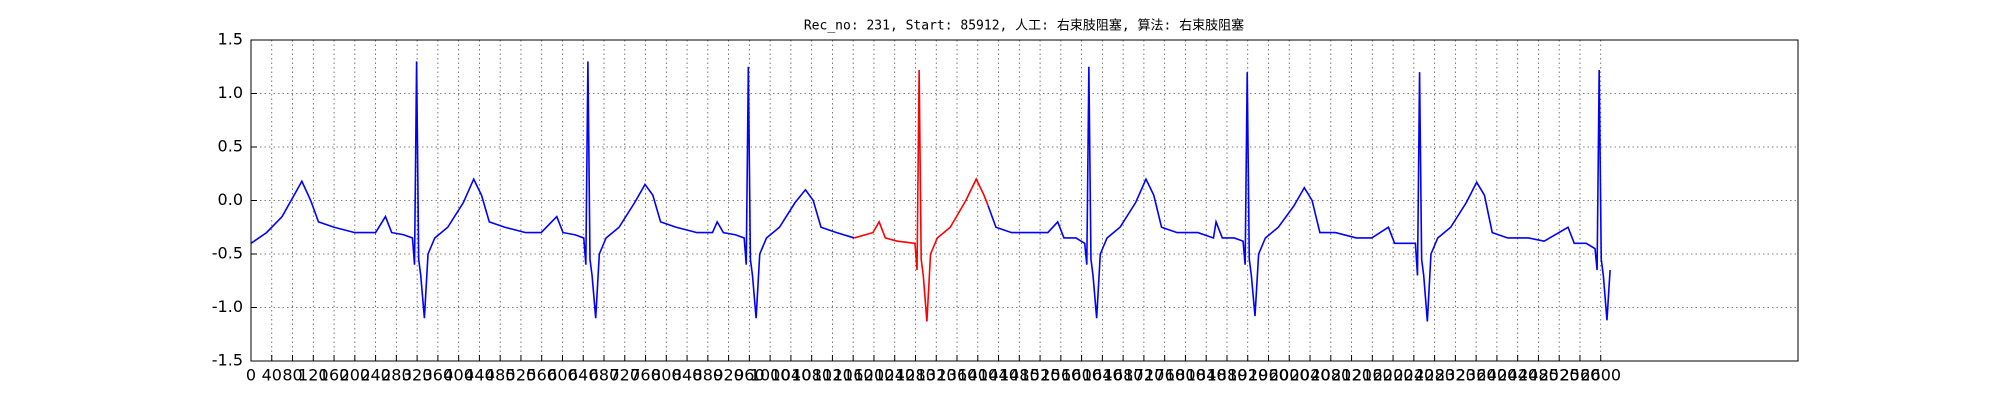  Describe the element at coordinates (791, 375) in the screenshot. I see `x-tick-label: 1040` at that location.